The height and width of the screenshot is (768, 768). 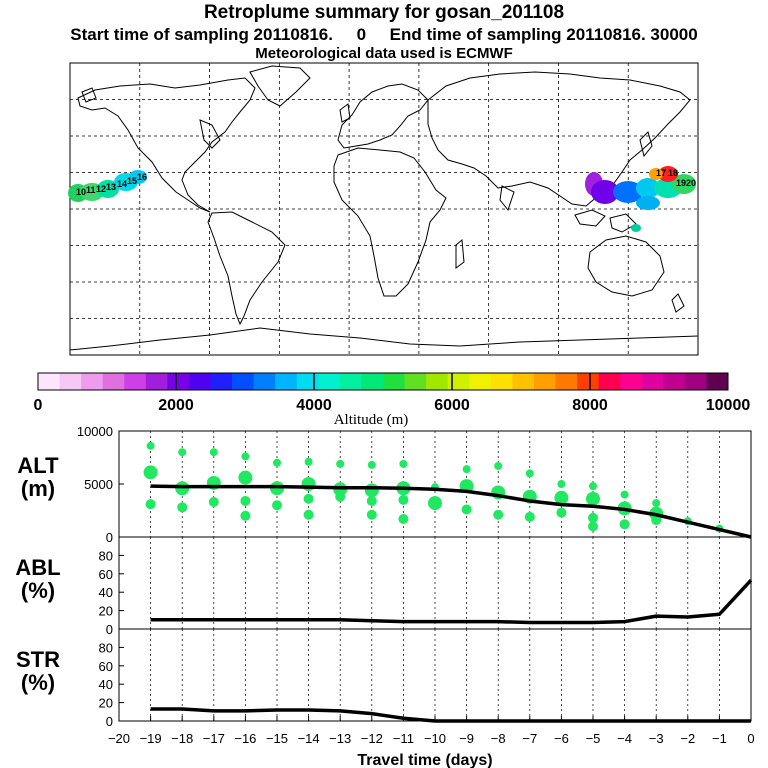 I want to click on y-tick-label: 80, so click(x=106, y=647).